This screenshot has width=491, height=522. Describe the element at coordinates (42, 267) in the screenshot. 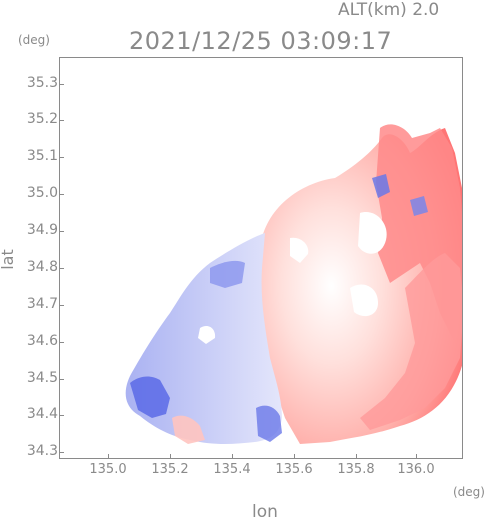

I see `y-tick-label: 34.8` at that location.